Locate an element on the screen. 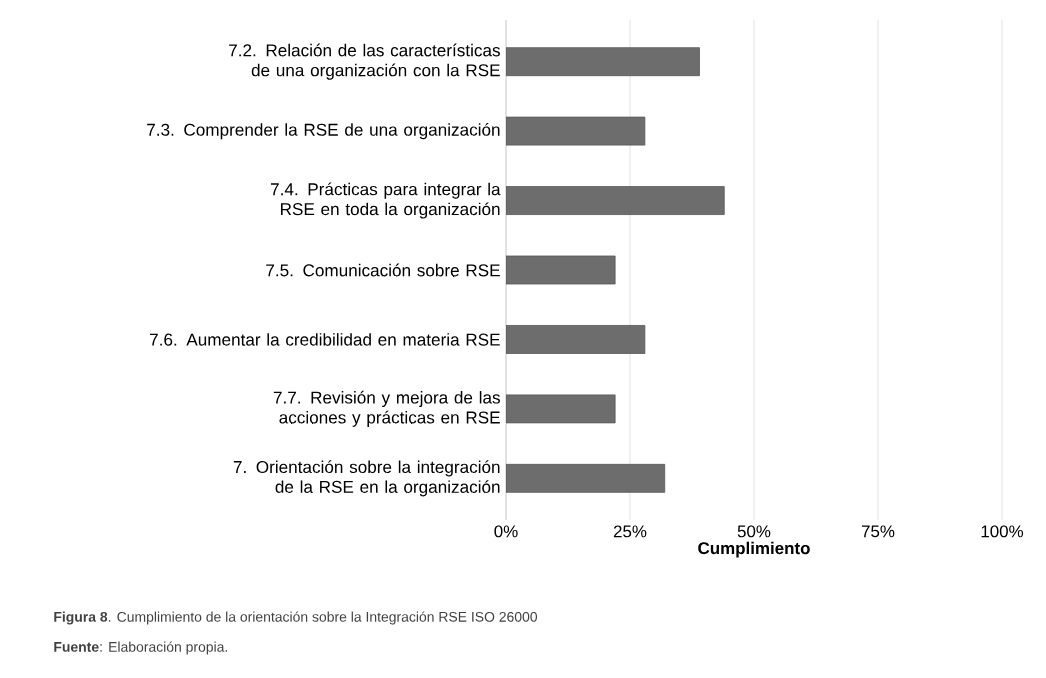 This screenshot has width=1046, height=678. x-tick-label: 50% is located at coordinates (754, 531).